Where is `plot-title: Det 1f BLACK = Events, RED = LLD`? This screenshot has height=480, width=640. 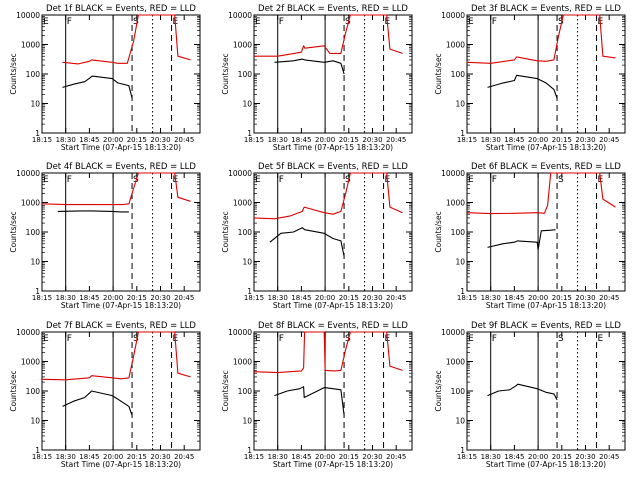 plot-title: Det 1f BLACK = Events, RED = LLD is located at coordinates (121, 9).